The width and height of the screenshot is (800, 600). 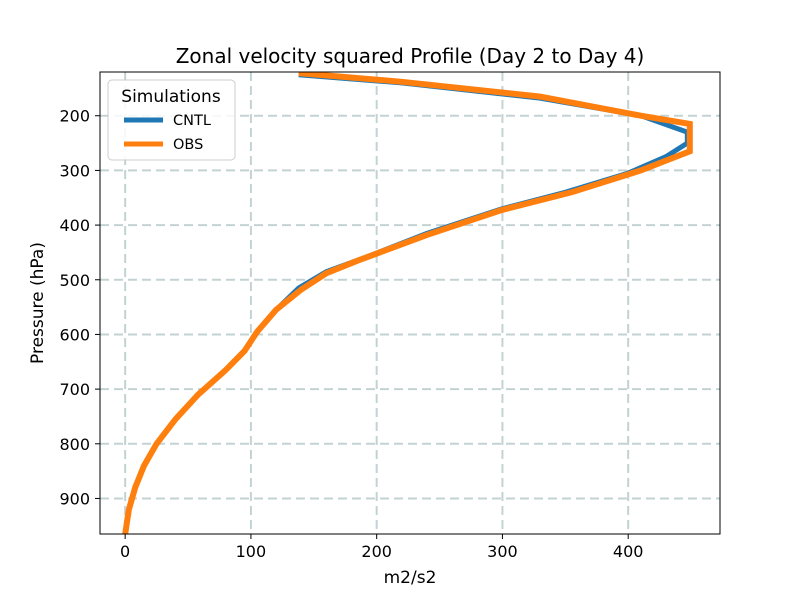 What do you see at coordinates (38, 303) in the screenshot?
I see `y-axis-label: Pressure (hPa)` at bounding box center [38, 303].